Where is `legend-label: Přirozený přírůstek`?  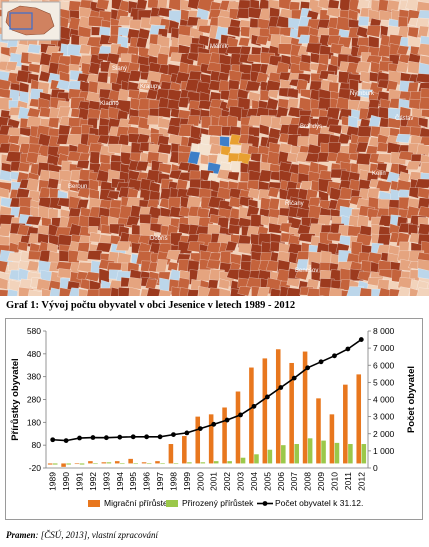 legend-label: Přirozený přírůstek is located at coordinates (218, 503).